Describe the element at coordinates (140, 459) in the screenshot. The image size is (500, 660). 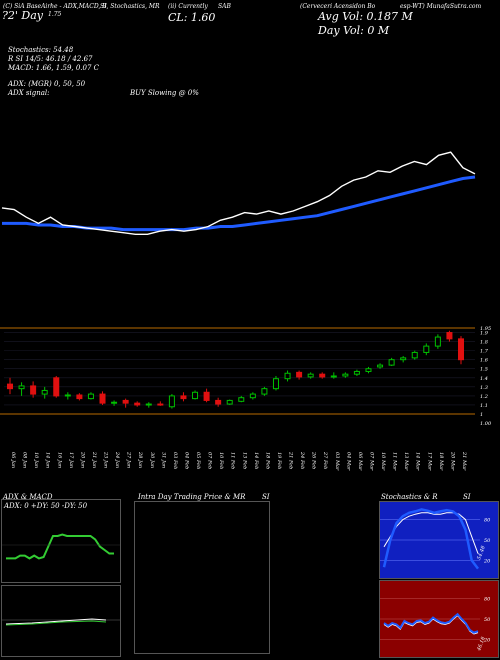
I see `date-tick-label: 28 Jan` at that location.